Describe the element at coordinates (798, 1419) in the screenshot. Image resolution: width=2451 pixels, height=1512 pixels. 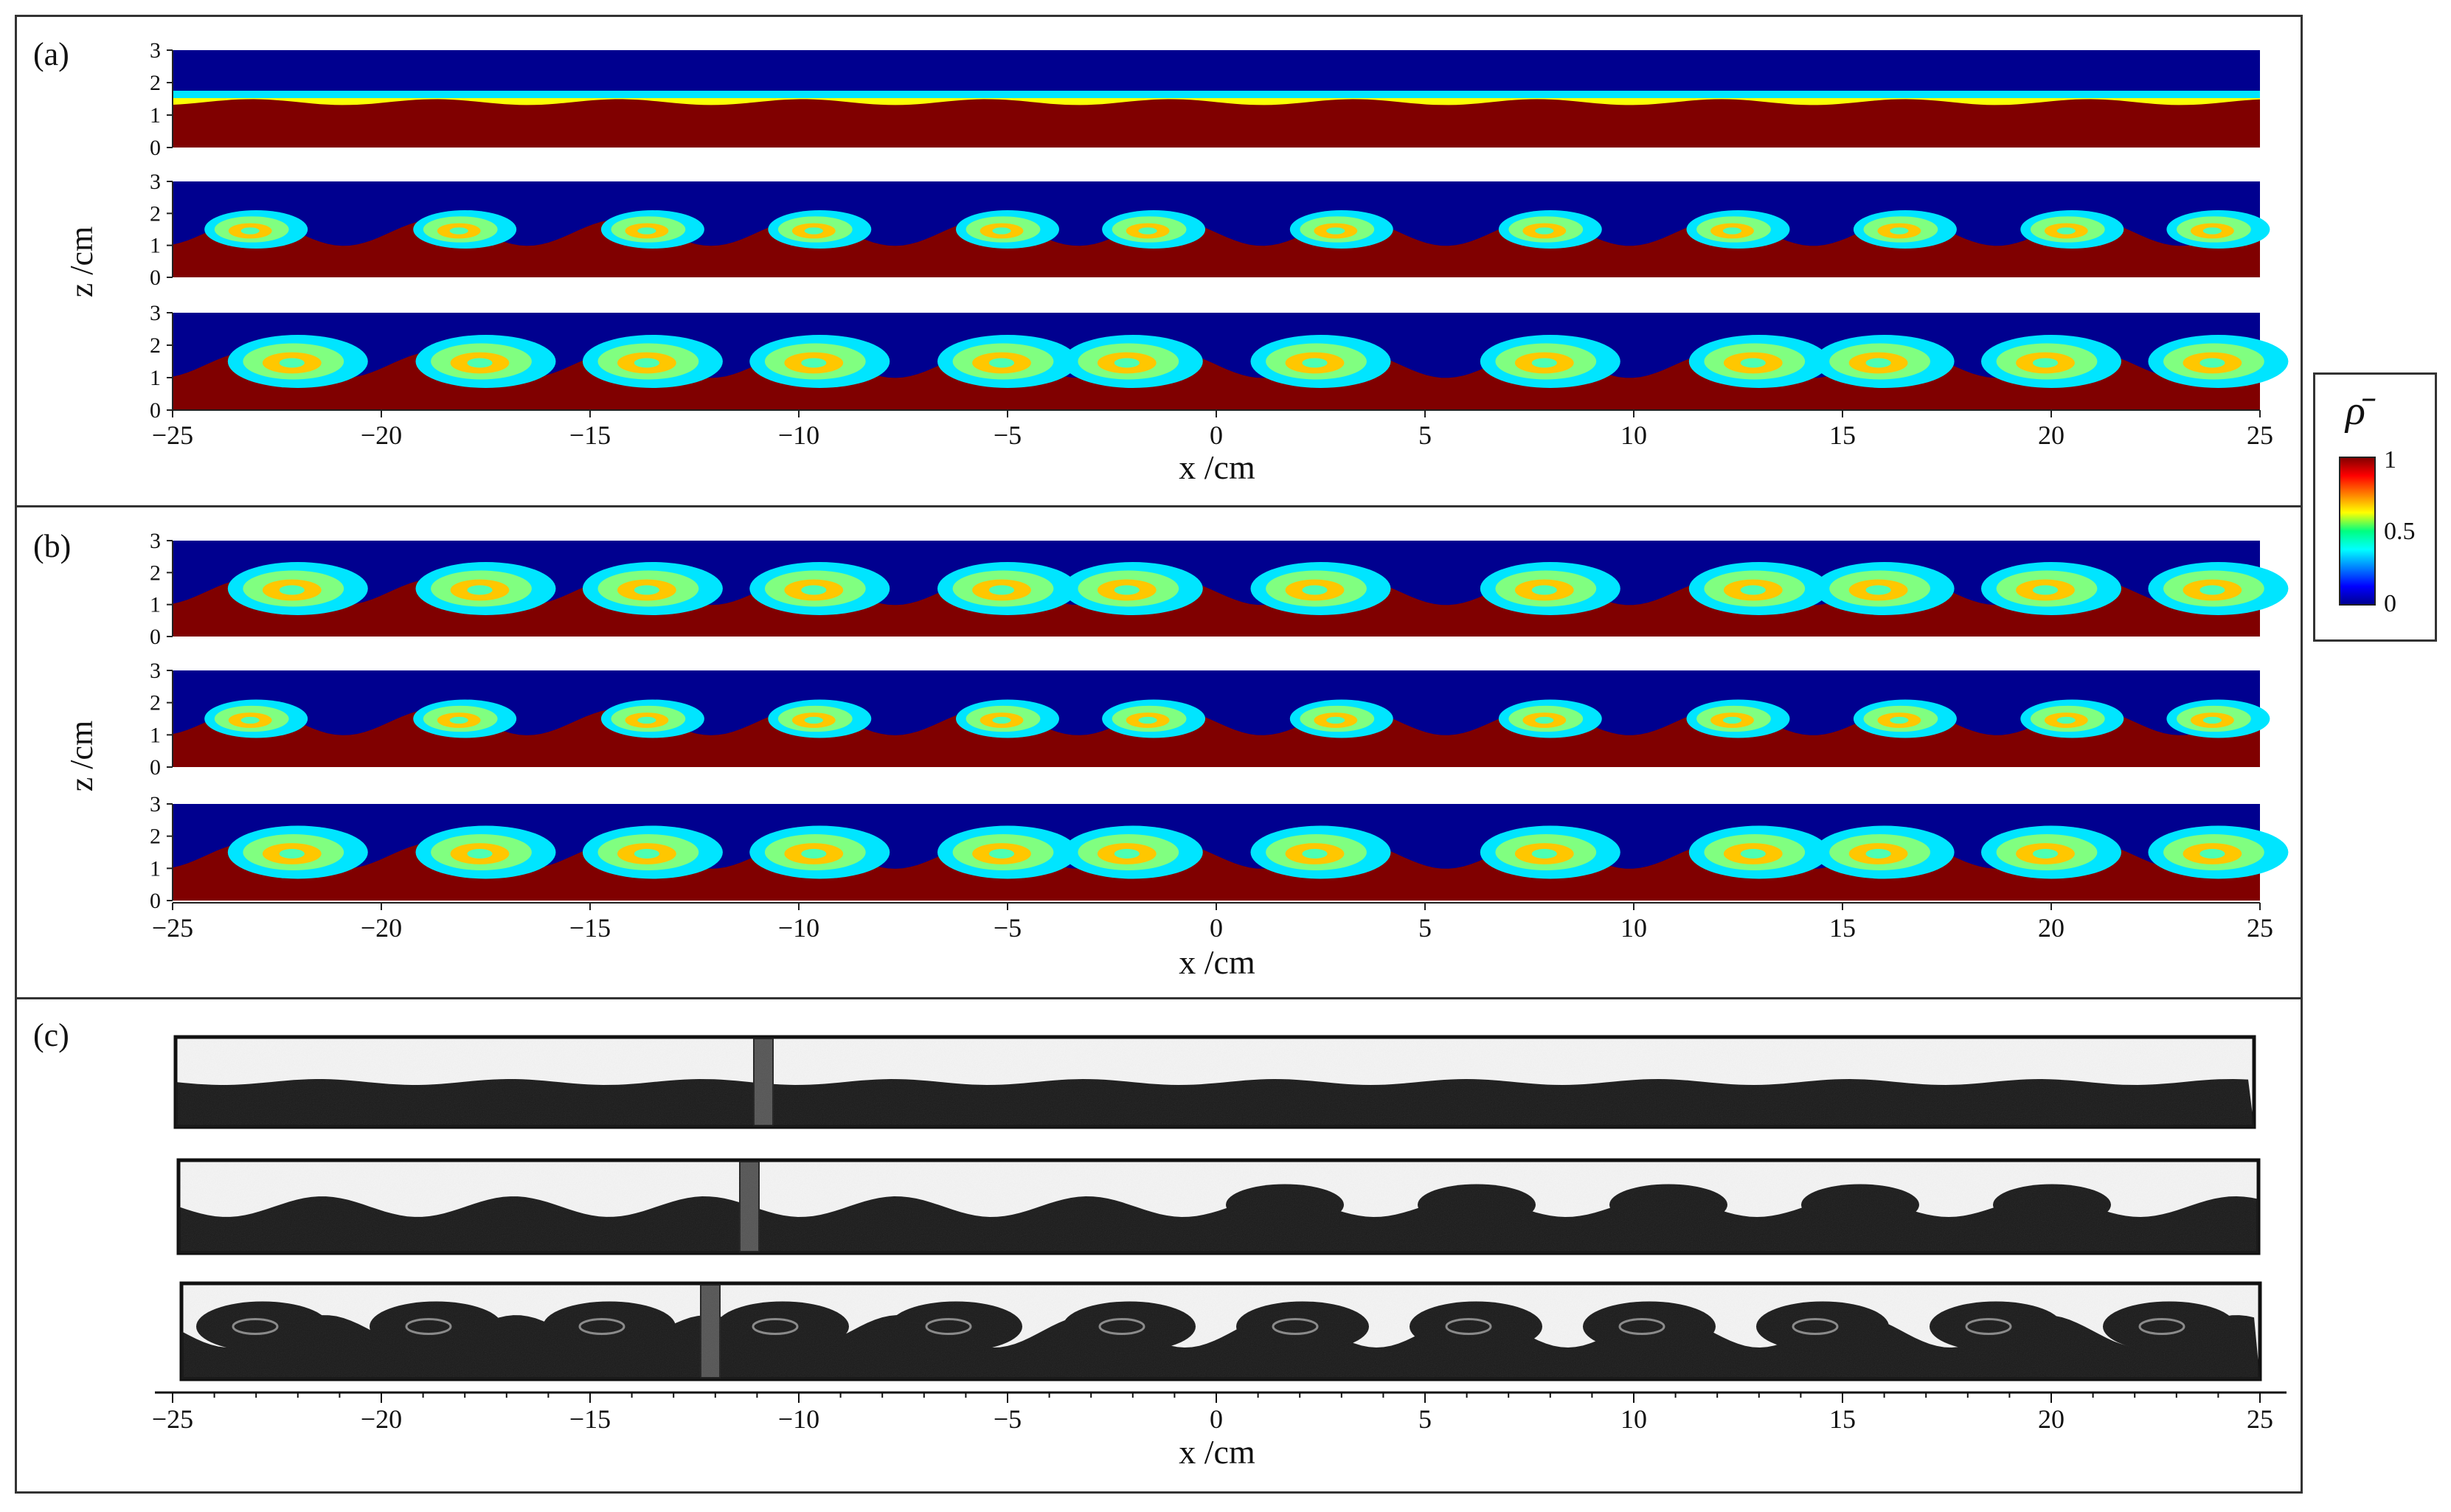
I see `panel-c-xtick-label: −10` at that location.